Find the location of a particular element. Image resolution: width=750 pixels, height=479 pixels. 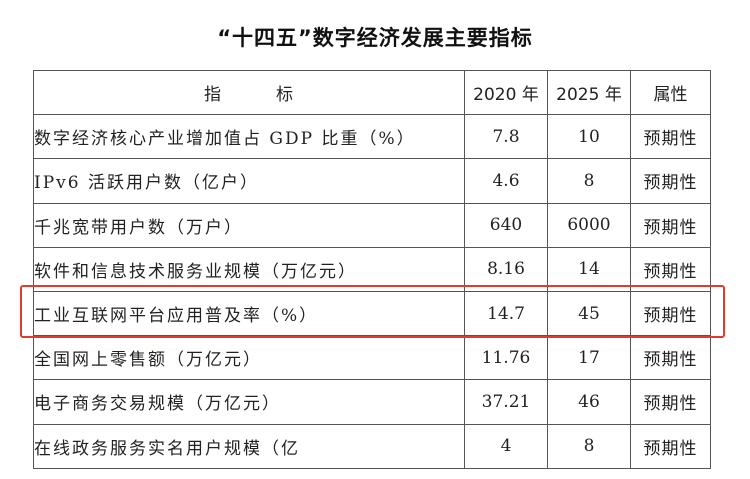

table-header-row: 指标 2020 年 2025 年 属性 is located at coordinates (372, 92).